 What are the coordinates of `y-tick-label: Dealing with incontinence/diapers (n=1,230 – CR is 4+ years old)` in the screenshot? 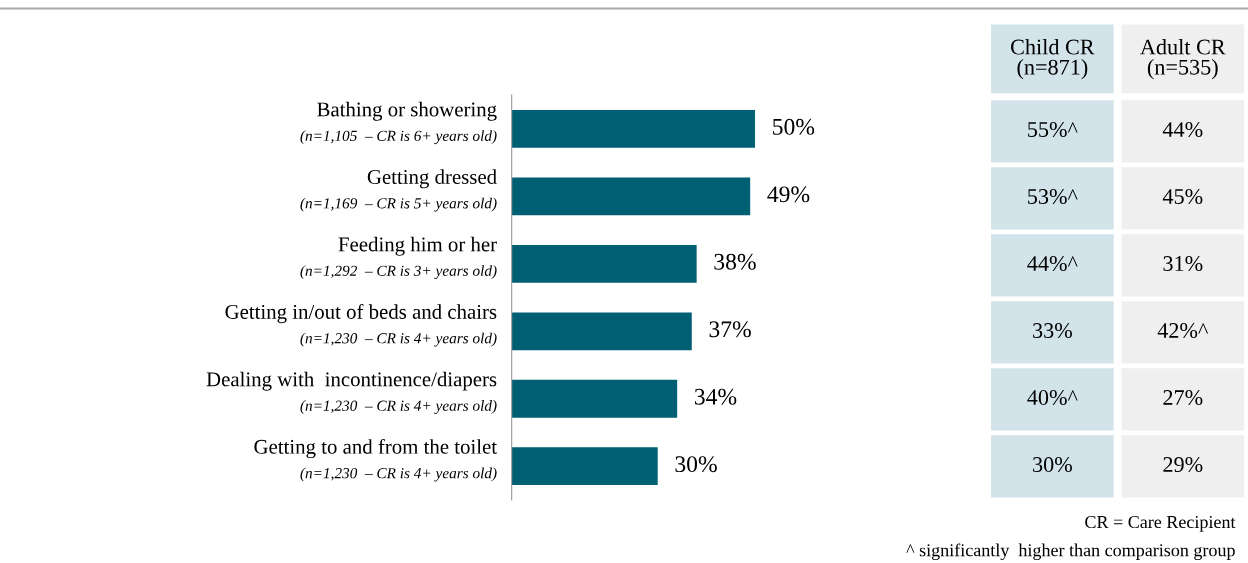 It's located at (351, 392).